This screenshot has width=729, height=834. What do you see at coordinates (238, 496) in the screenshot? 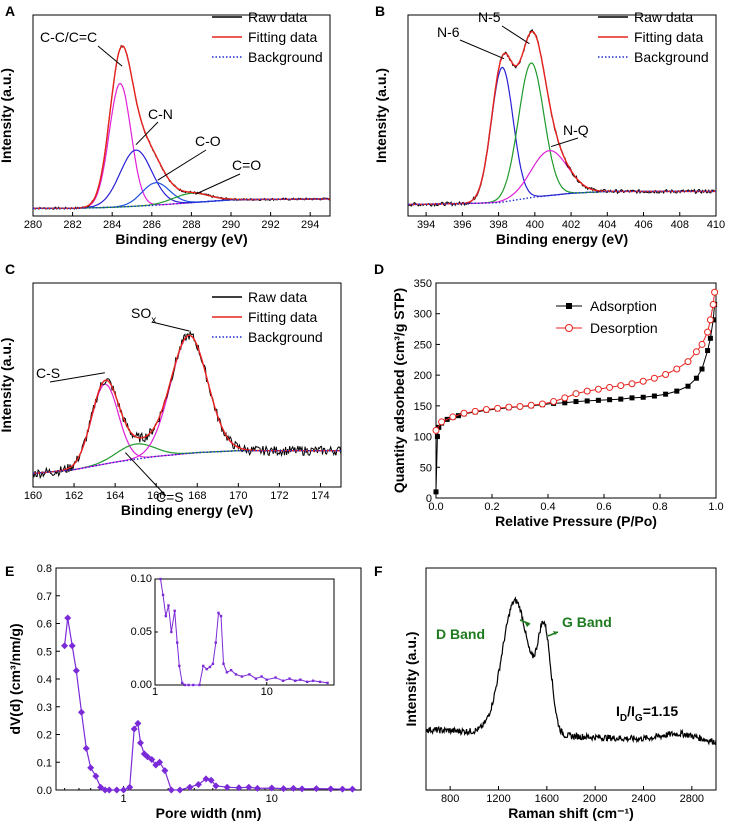
I see `x-tick-label: 170` at bounding box center [238, 496].